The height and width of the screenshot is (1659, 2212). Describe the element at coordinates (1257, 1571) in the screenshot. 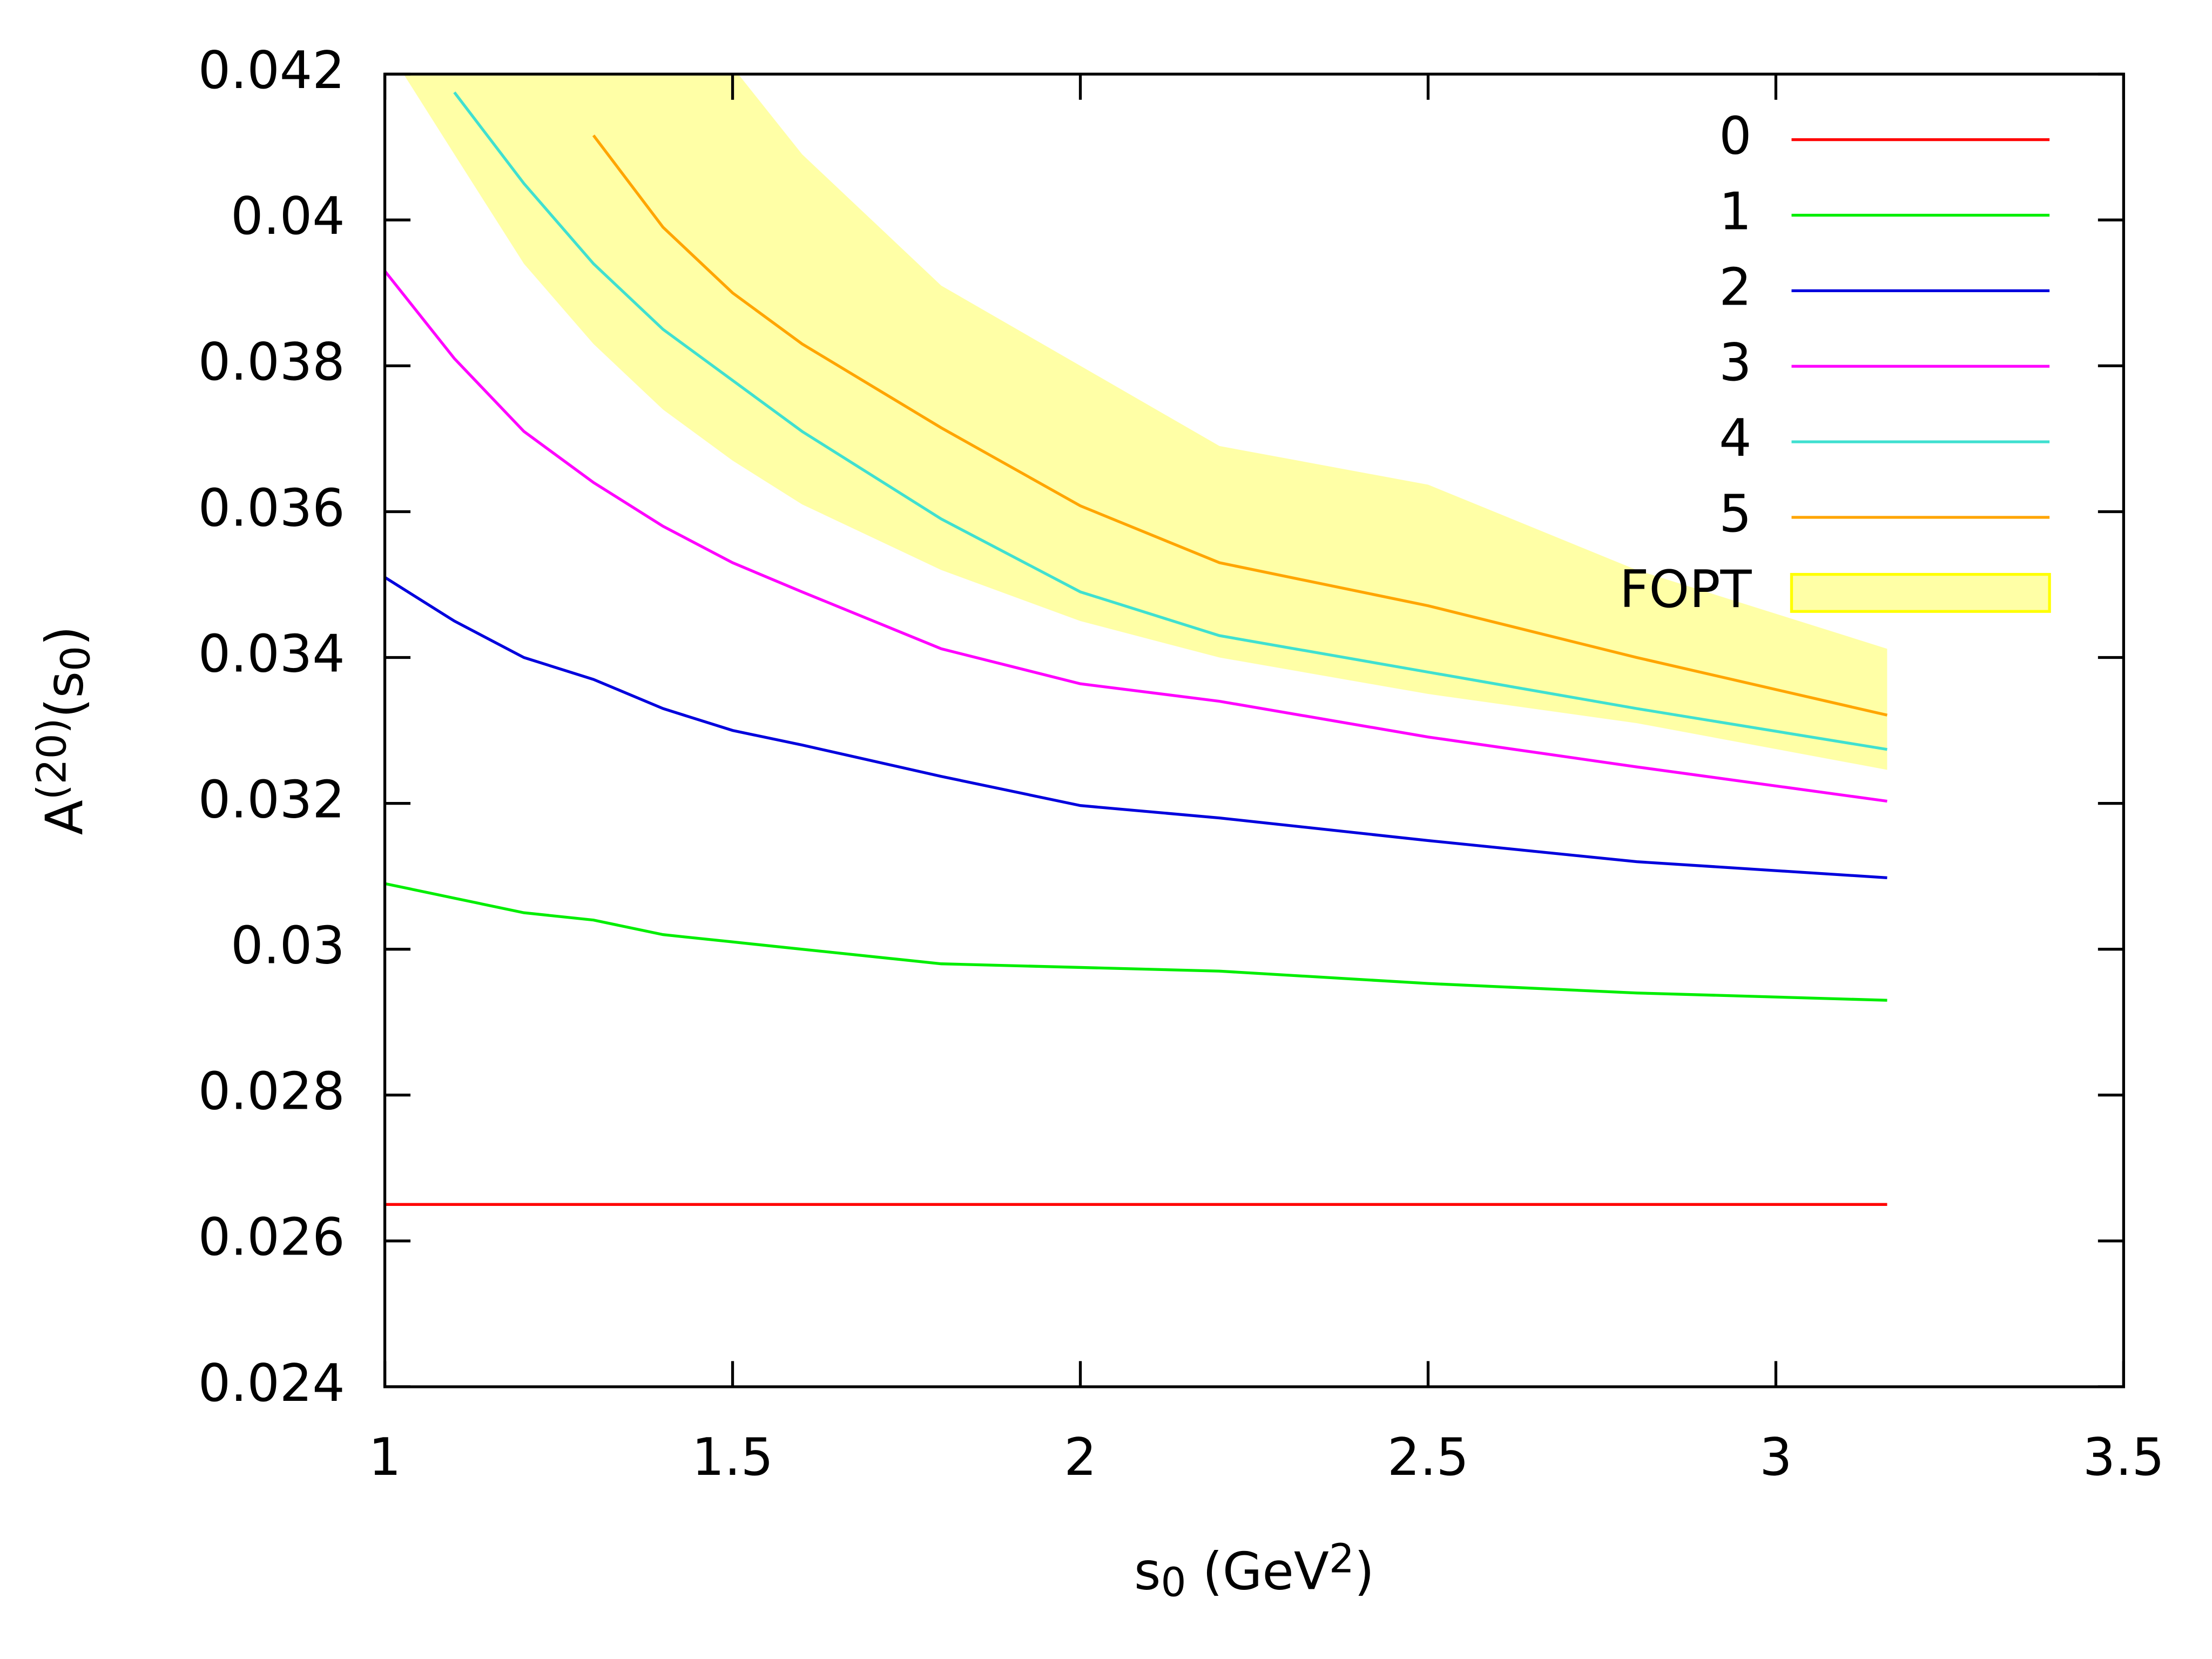

I see `x-axis-label-part: (GeV` at that location.